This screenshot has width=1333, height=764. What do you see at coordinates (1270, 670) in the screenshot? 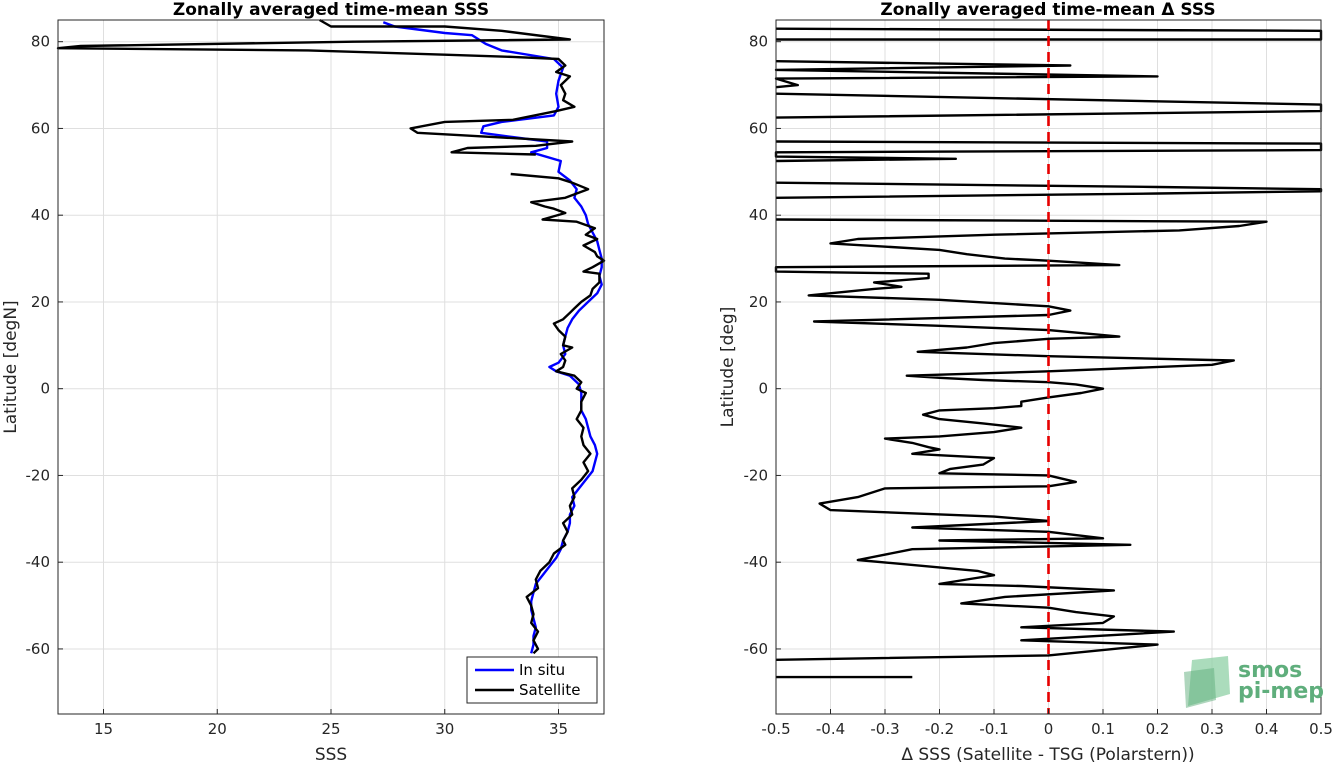
I see `logo-text-line1: smos` at bounding box center [1270, 670].